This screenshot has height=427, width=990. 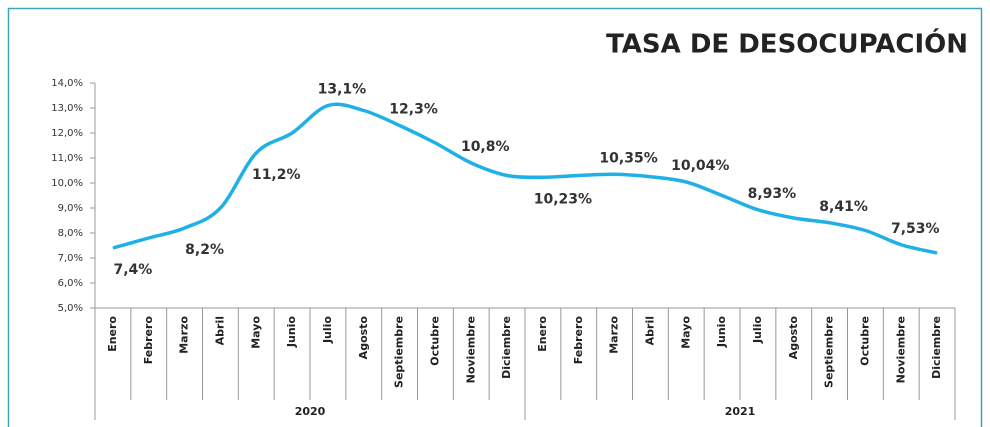 I want to click on y-tick-label: 11,0%, so click(x=67, y=158).